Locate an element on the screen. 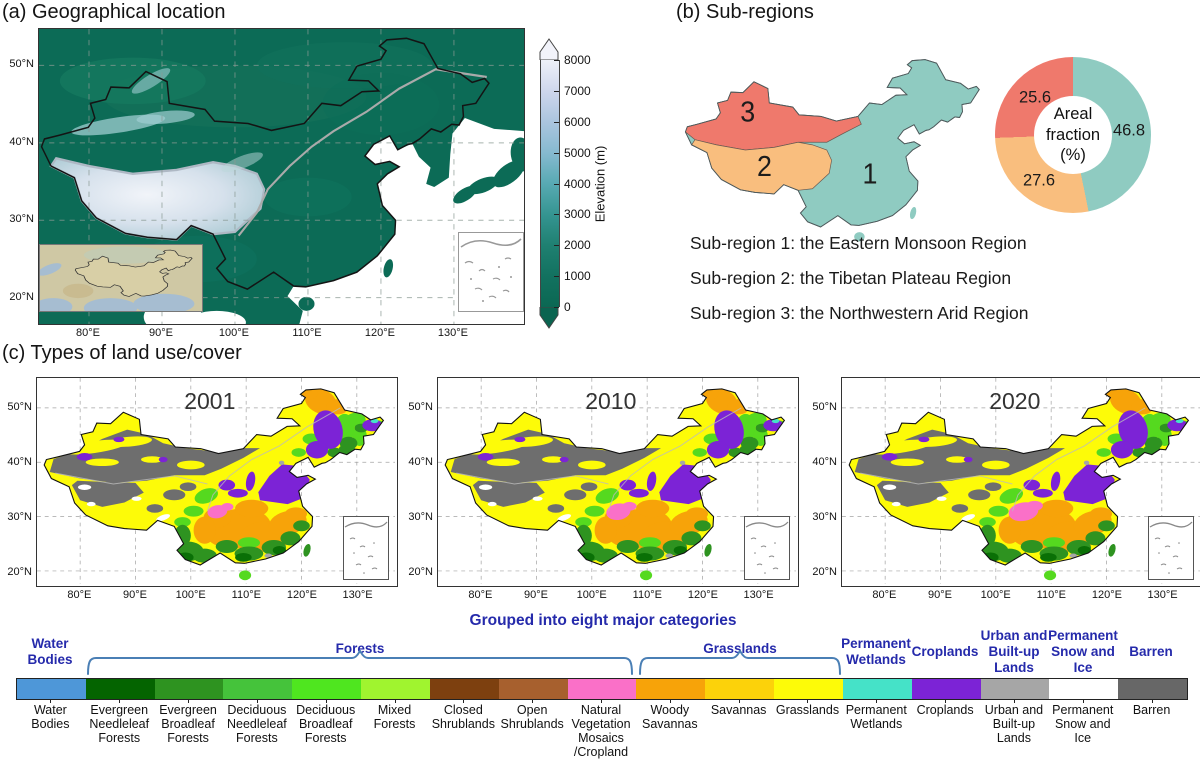 The image size is (1200, 760). legend-group-label: Water Bodies is located at coordinates (50, 651).